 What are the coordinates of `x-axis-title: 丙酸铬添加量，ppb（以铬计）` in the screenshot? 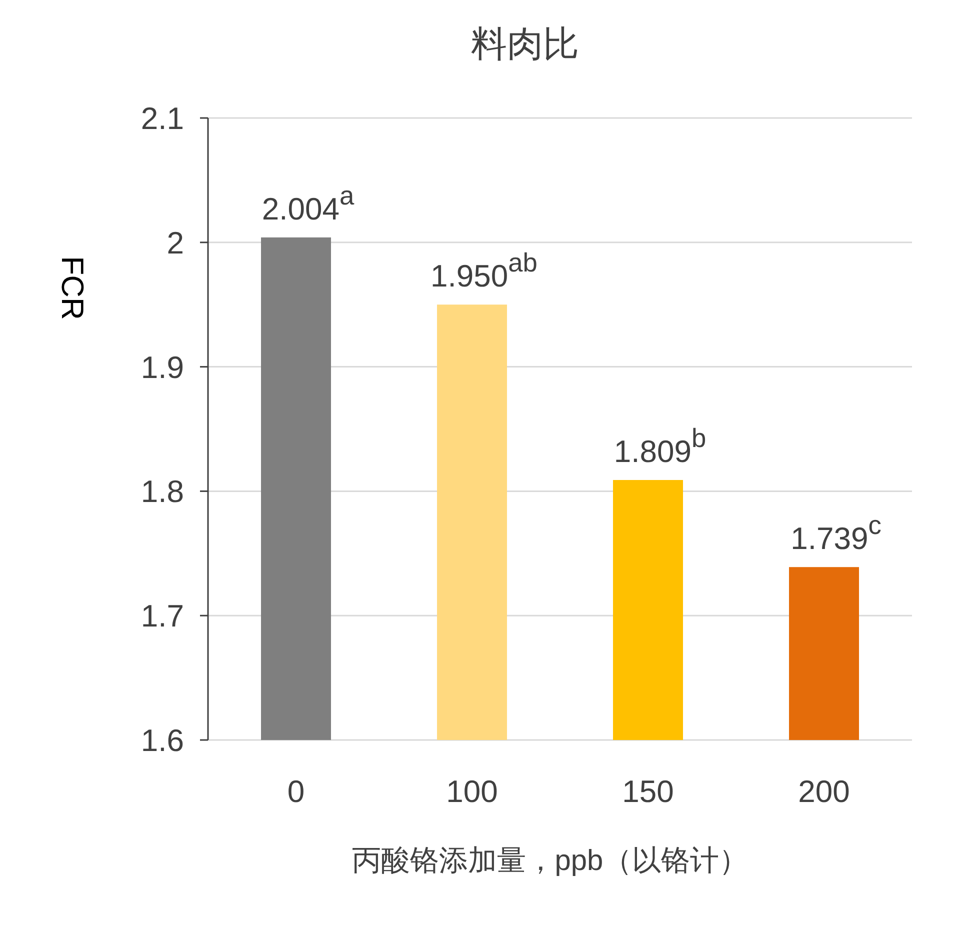 It's located at (550, 861).